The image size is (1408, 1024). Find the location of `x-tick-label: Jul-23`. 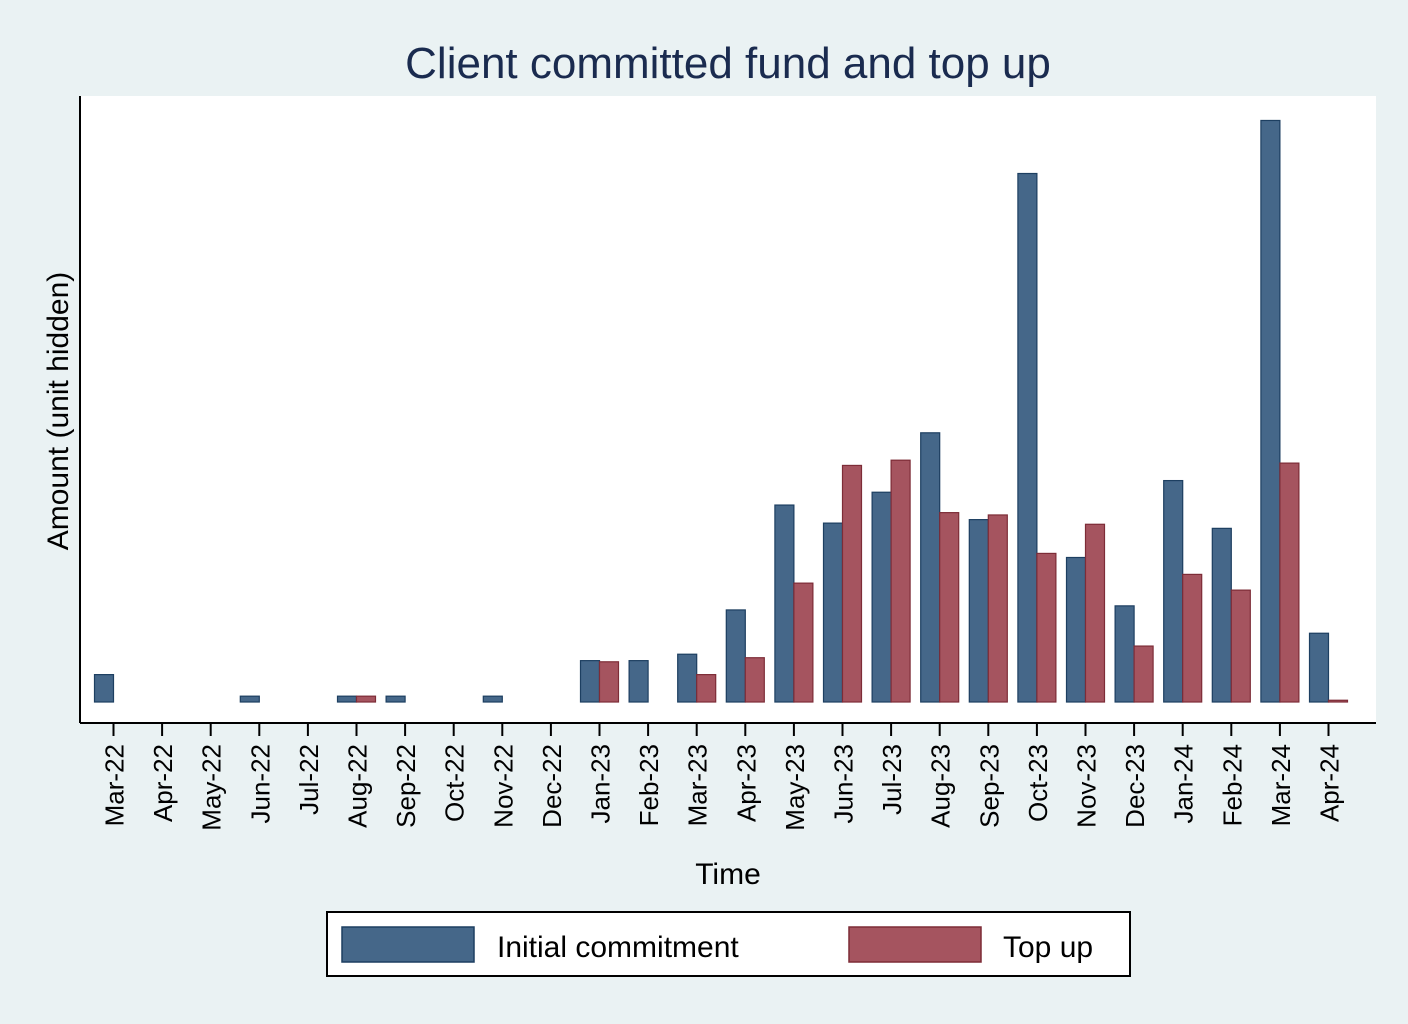

x-tick-label: Jul-23 is located at coordinates (892, 779).